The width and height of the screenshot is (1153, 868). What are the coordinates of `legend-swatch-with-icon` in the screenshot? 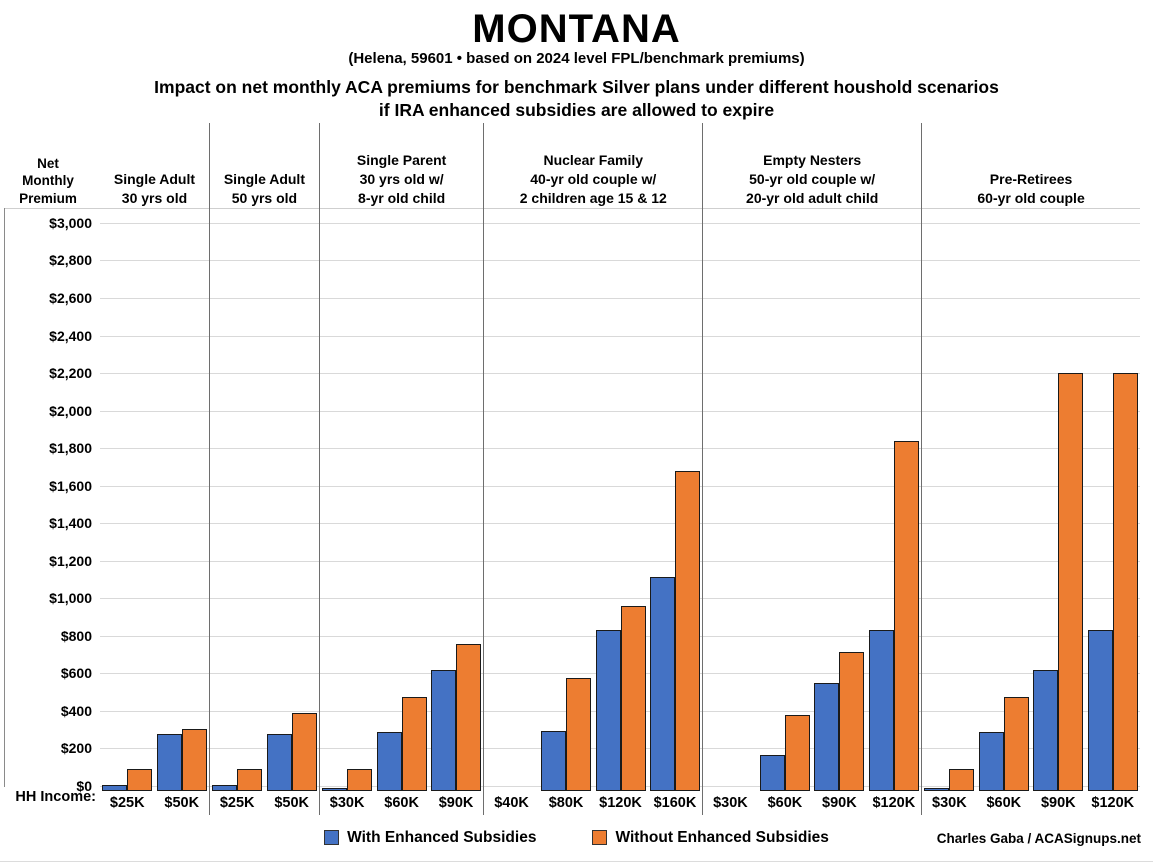 It's located at (332, 838).